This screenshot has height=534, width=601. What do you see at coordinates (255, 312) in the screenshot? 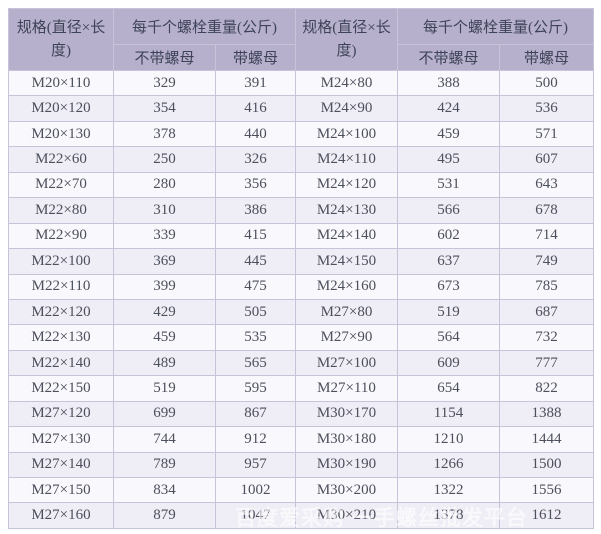
I see `with-nut-cell-left: 505` at bounding box center [255, 312].